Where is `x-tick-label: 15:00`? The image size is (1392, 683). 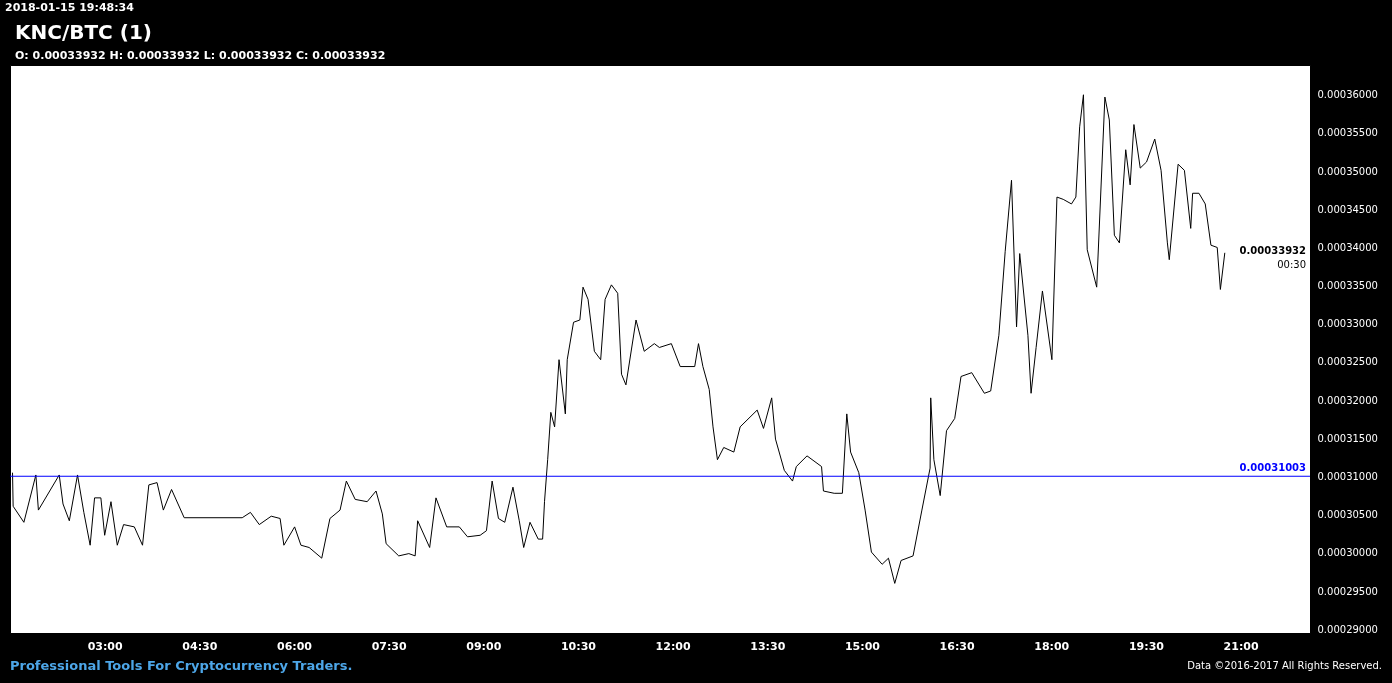
x-tick-label: 15:00 is located at coordinates (862, 646).